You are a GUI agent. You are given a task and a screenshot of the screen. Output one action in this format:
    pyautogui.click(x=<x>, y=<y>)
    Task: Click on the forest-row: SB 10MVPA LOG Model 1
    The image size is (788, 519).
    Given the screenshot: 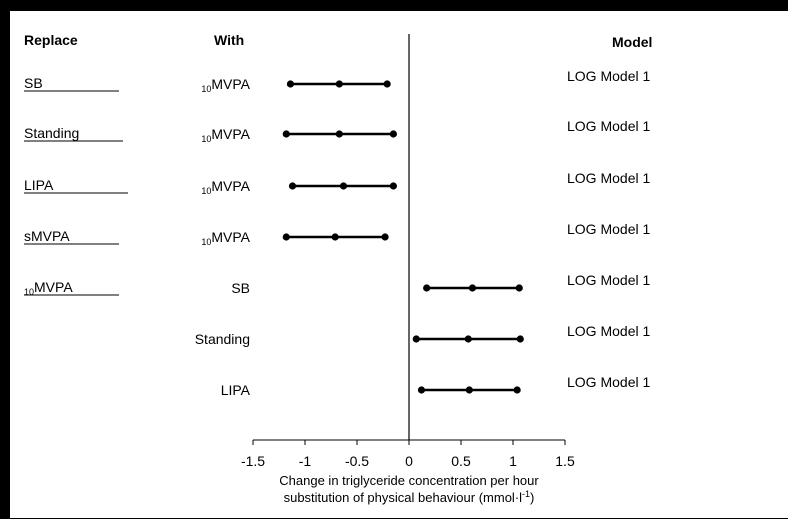 What is the action you would take?
    pyautogui.click(x=337, y=81)
    